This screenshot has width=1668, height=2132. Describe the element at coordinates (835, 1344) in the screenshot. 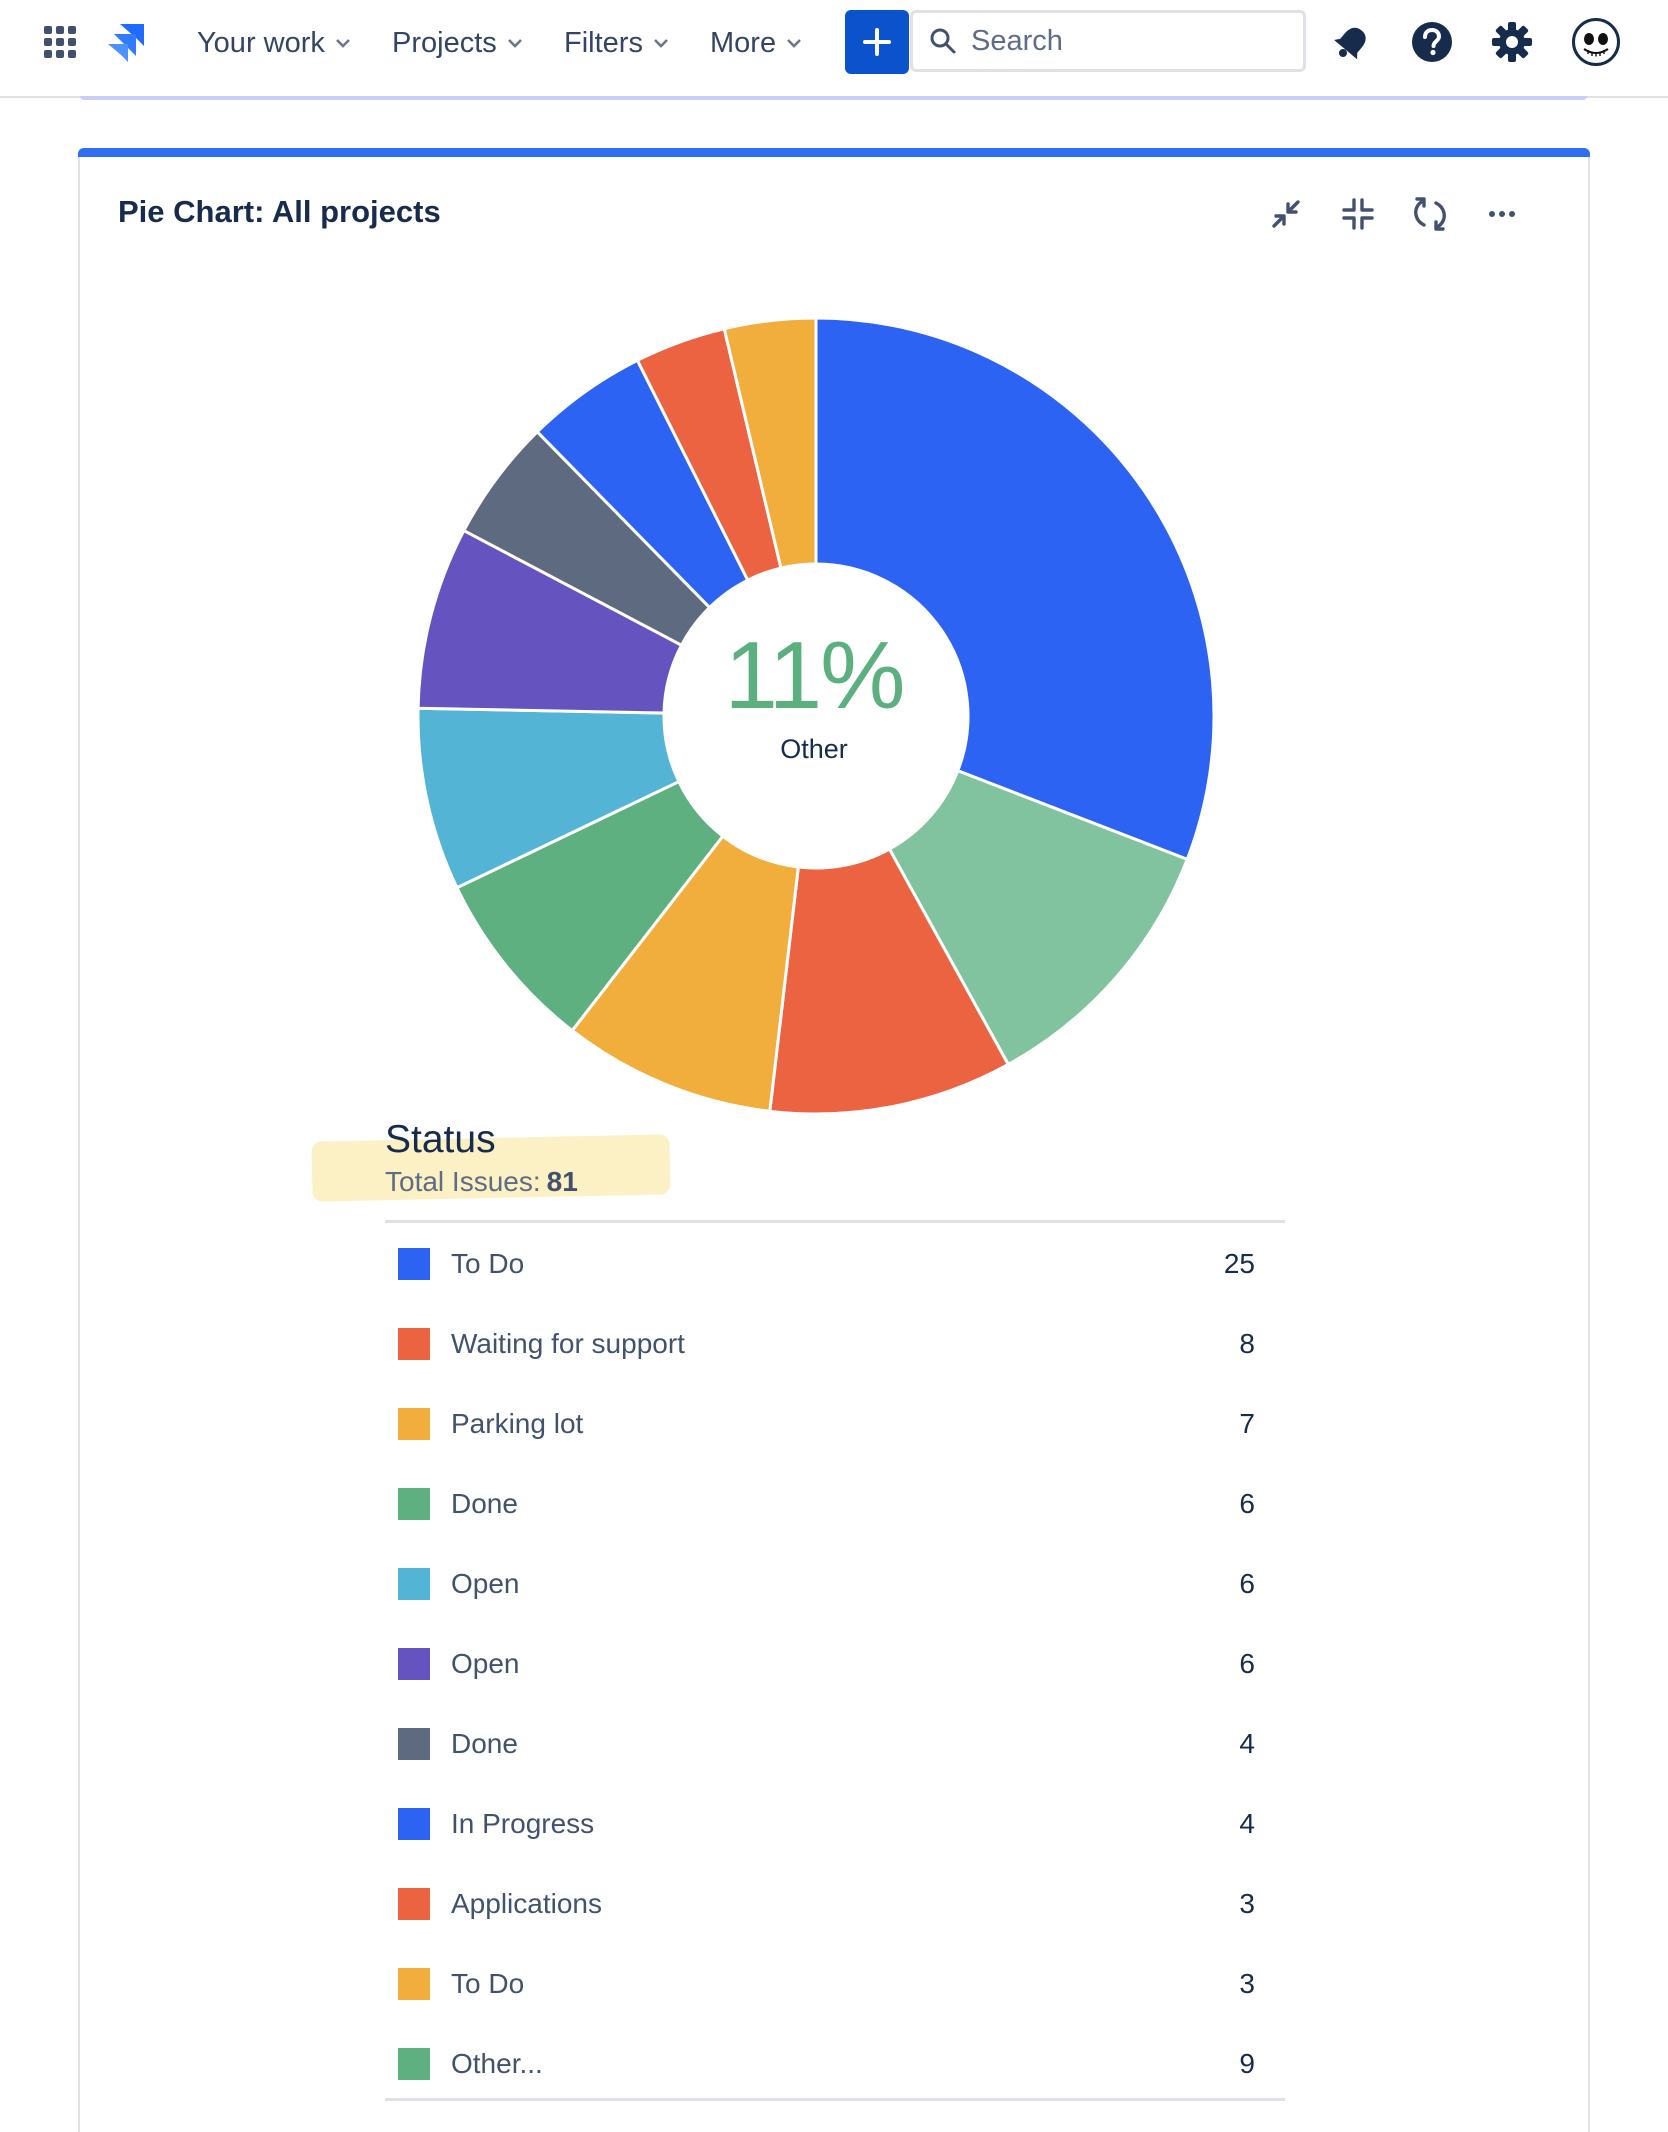

I see `legend-item: Waiting for support 8` at that location.